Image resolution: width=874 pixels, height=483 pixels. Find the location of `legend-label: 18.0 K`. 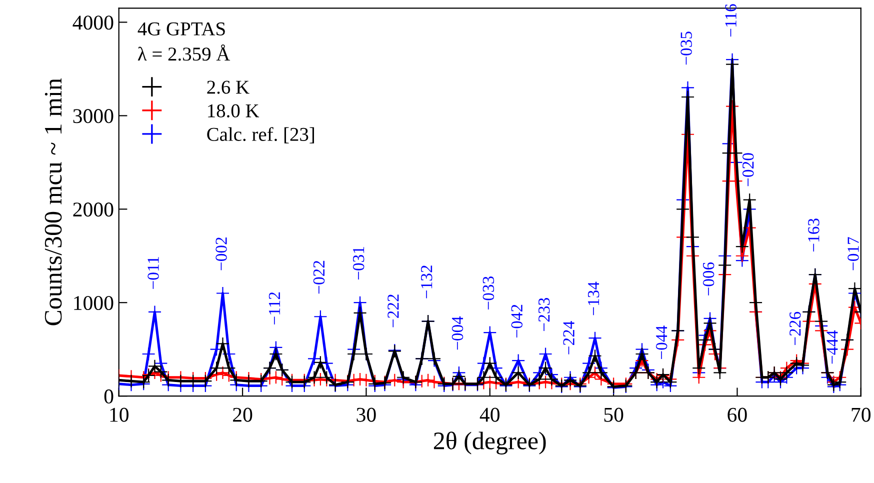

legend-label: 18.0 K is located at coordinates (234, 111).